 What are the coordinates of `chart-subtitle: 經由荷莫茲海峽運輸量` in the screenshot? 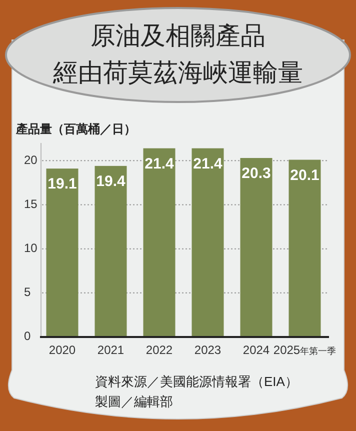 It's located at (177, 73).